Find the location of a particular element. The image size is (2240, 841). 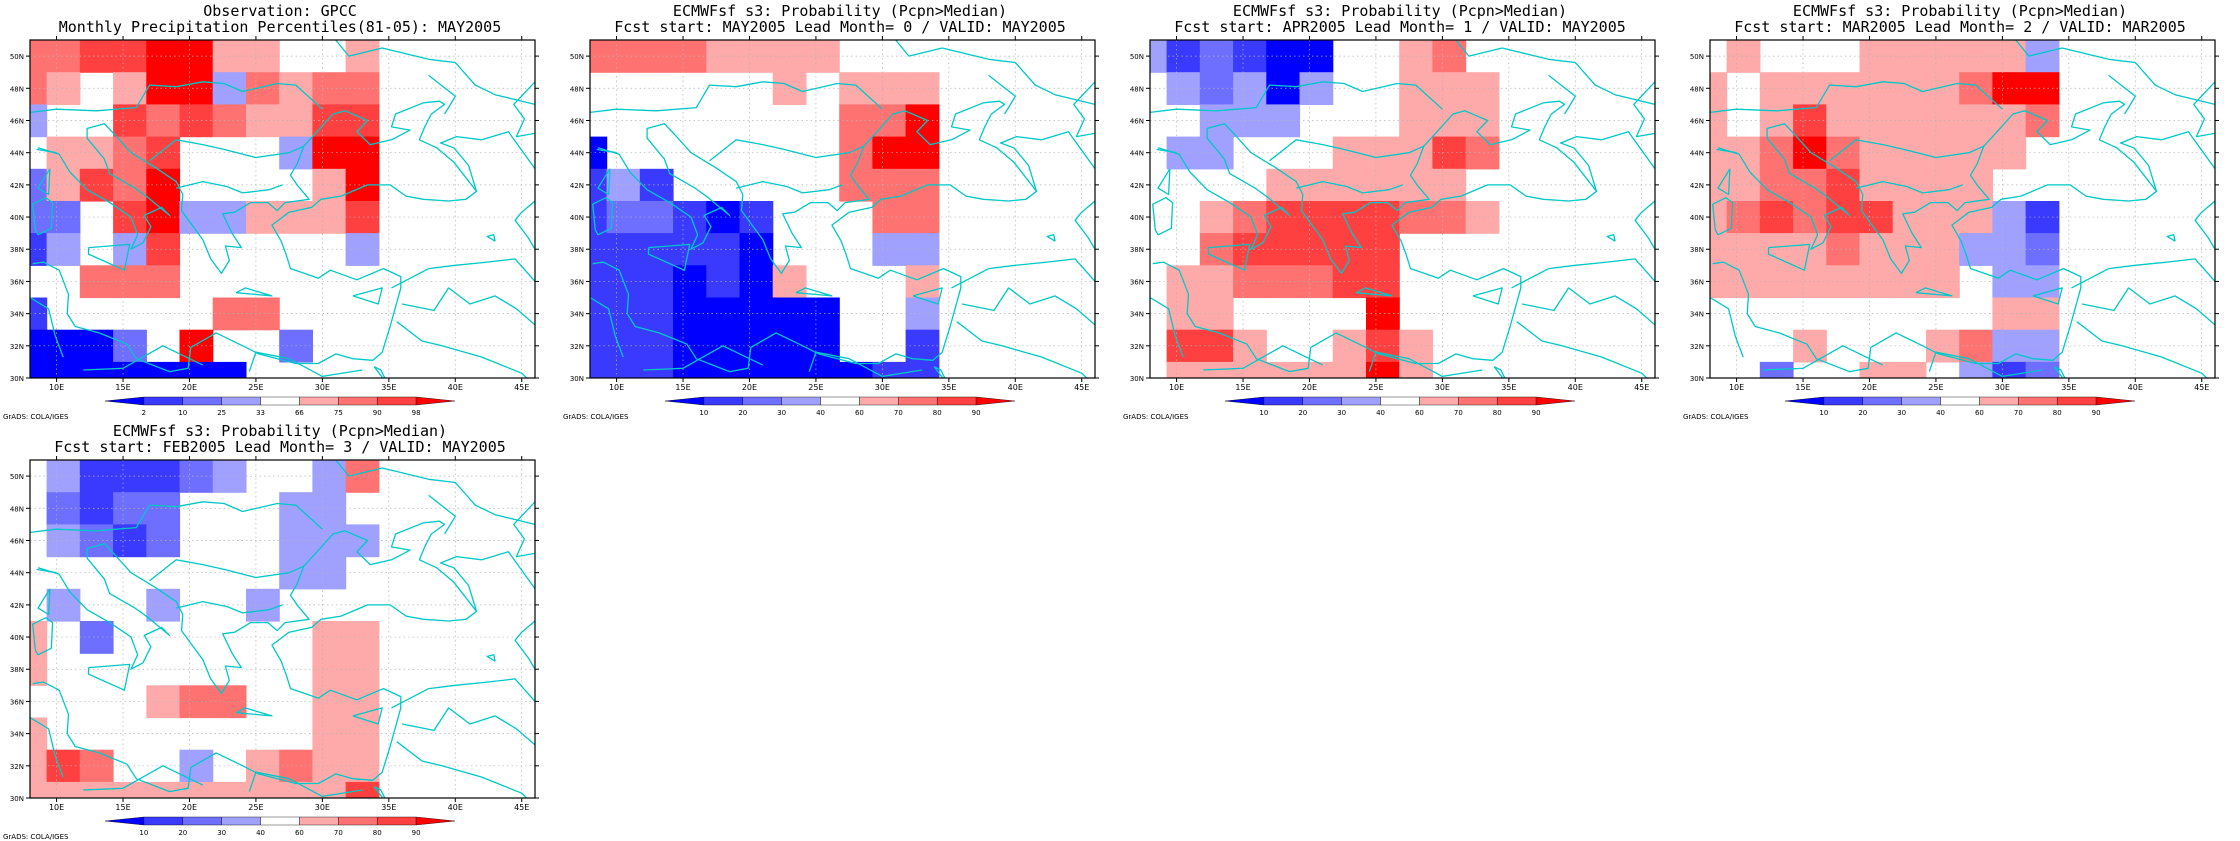

lon-tick-label: 45E is located at coordinates (521, 387).